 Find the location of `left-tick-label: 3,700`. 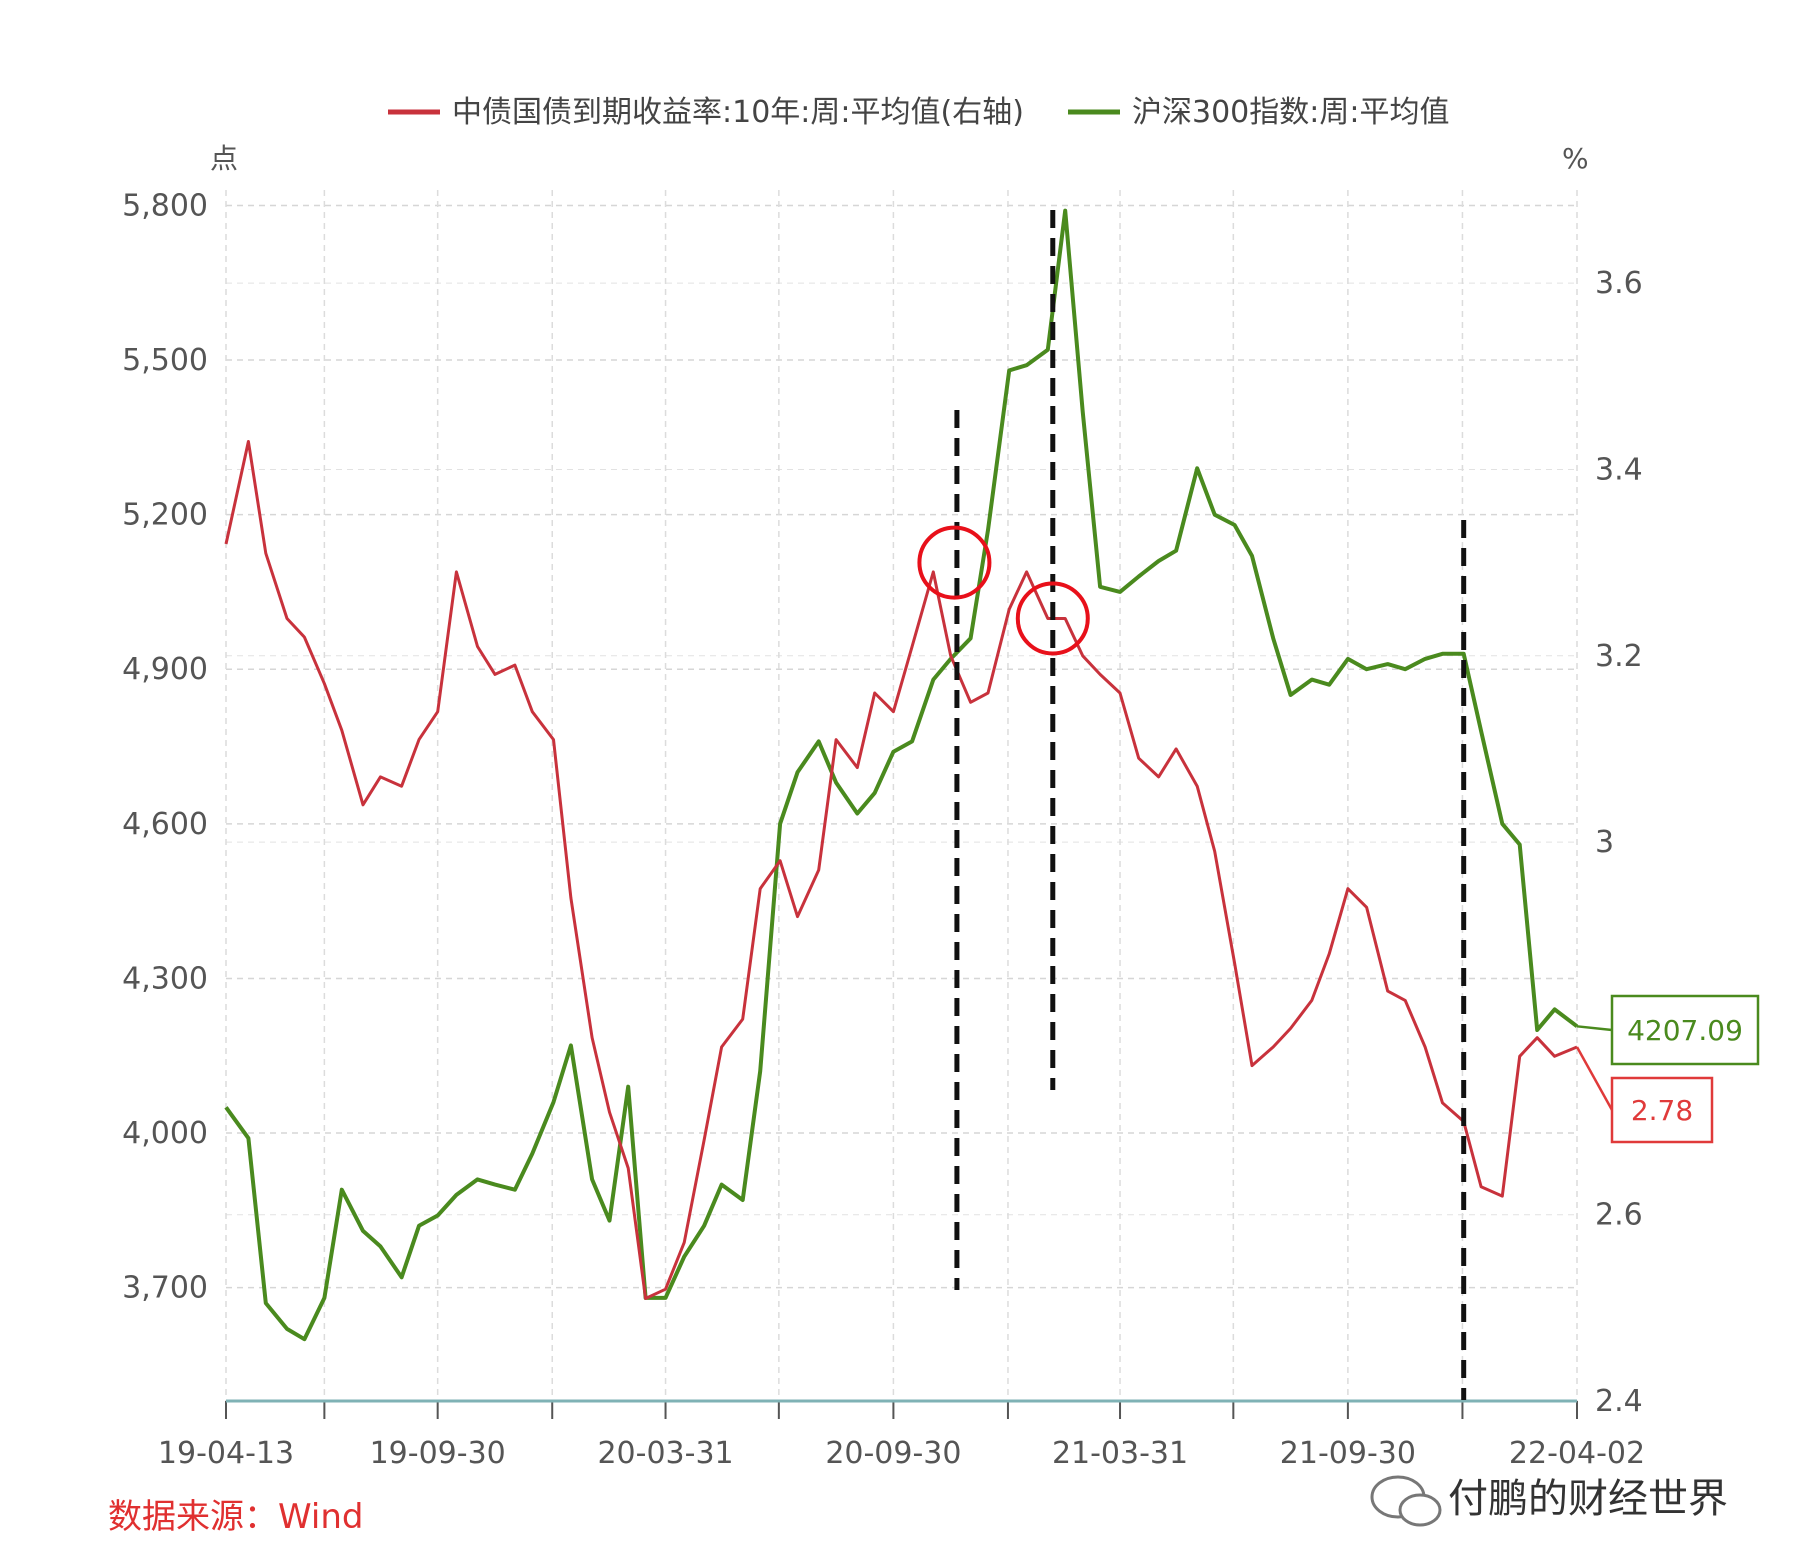

left-tick-label: 3,700 is located at coordinates (165, 1288).